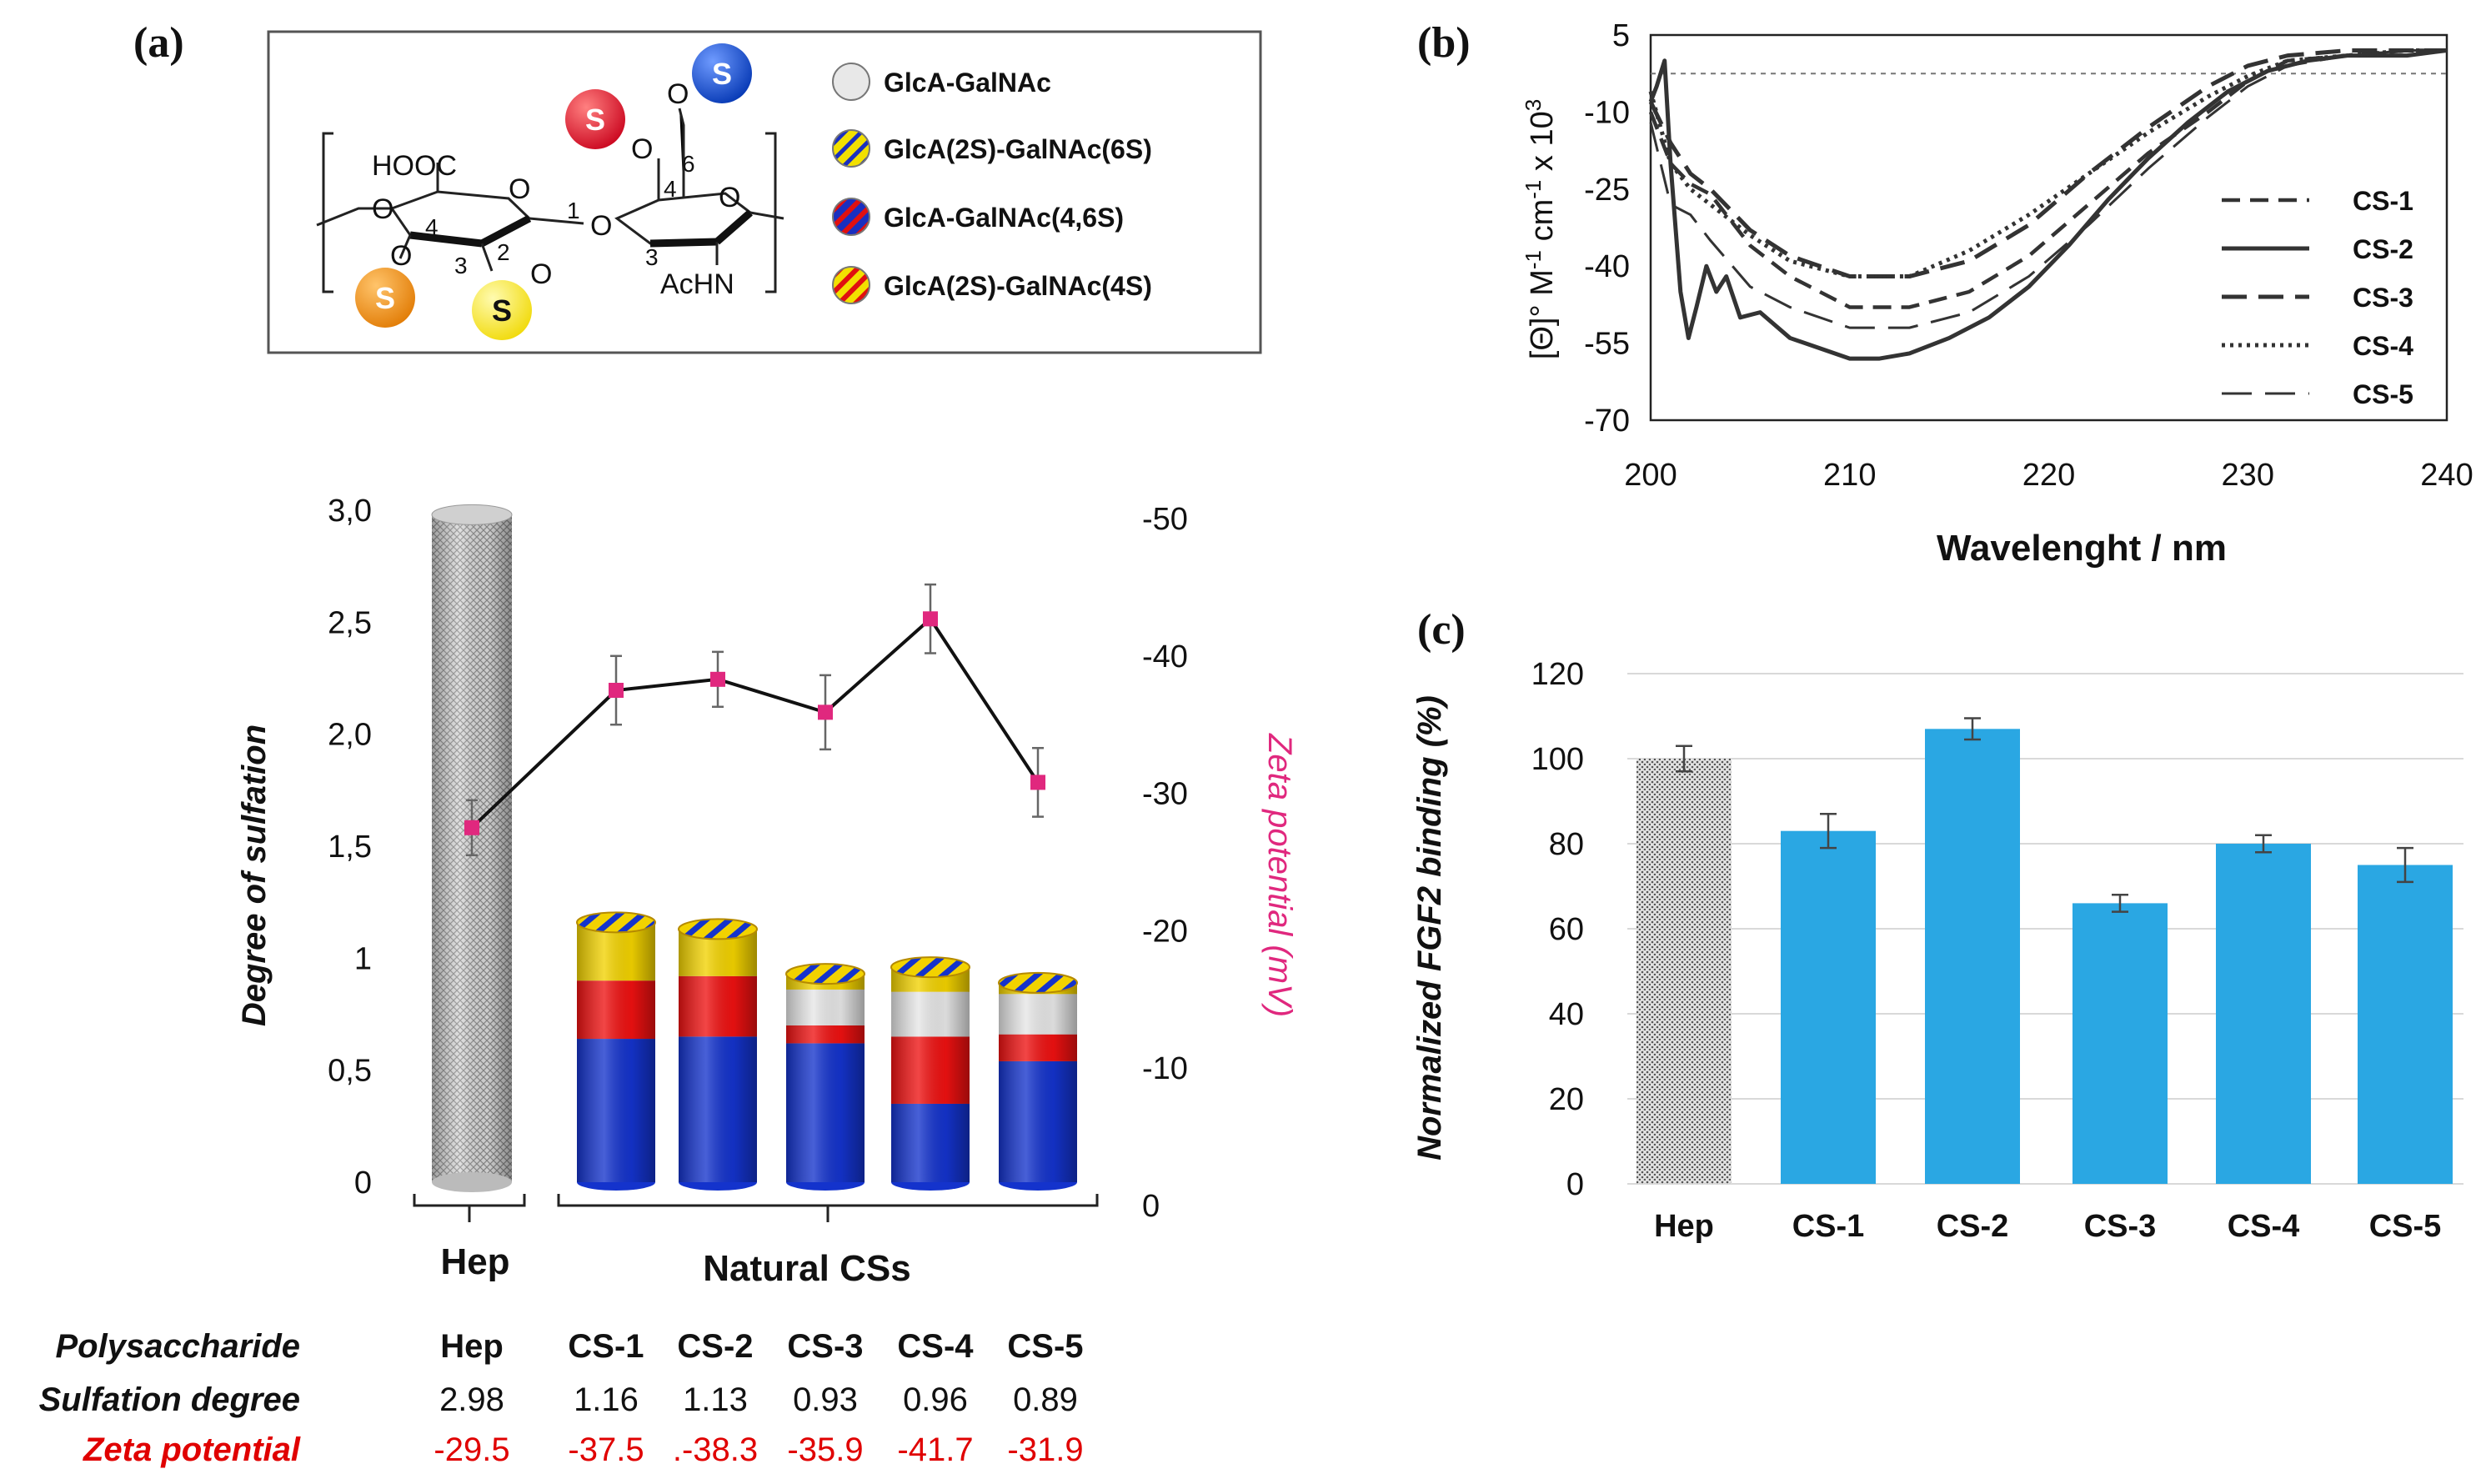 This screenshot has width=2491, height=1484. Describe the element at coordinates (415, 166) in the screenshot. I see `hooc-label: HOOC` at that location.